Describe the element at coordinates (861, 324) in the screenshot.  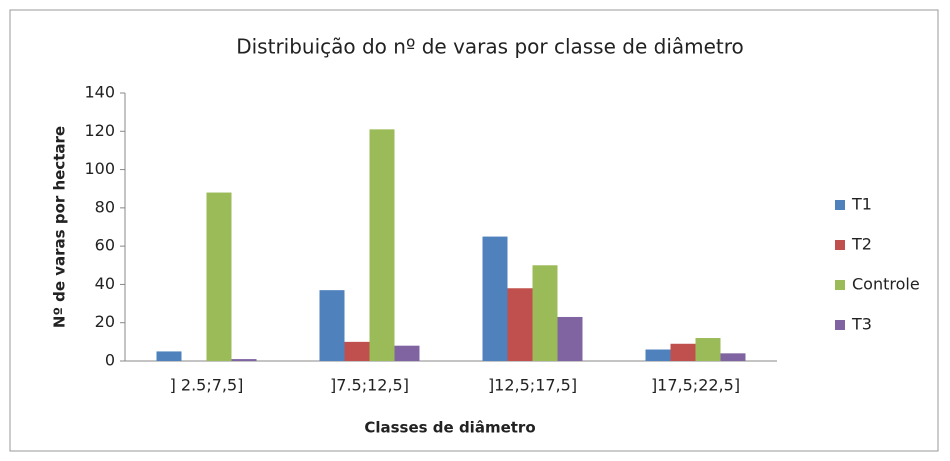
I see `legend-label: T3` at that location.